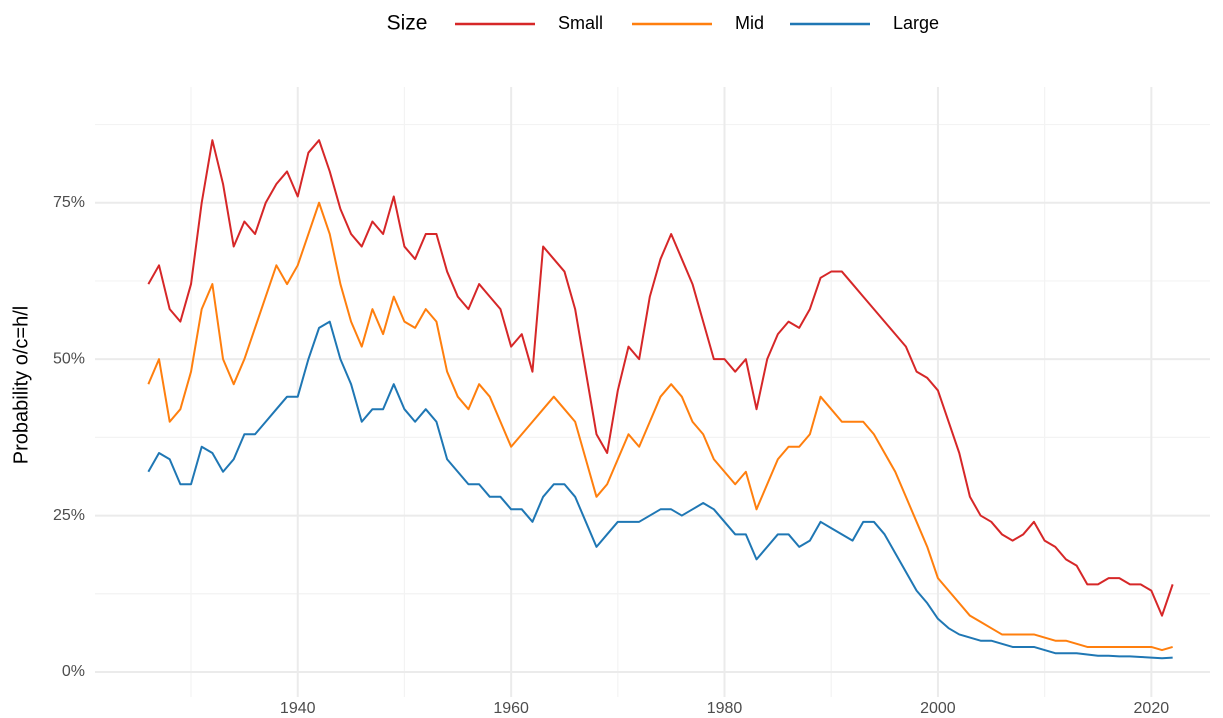 This screenshot has height=718, width=1223. What do you see at coordinates (725, 708) in the screenshot?
I see `x-tick-label: 1980` at bounding box center [725, 708].